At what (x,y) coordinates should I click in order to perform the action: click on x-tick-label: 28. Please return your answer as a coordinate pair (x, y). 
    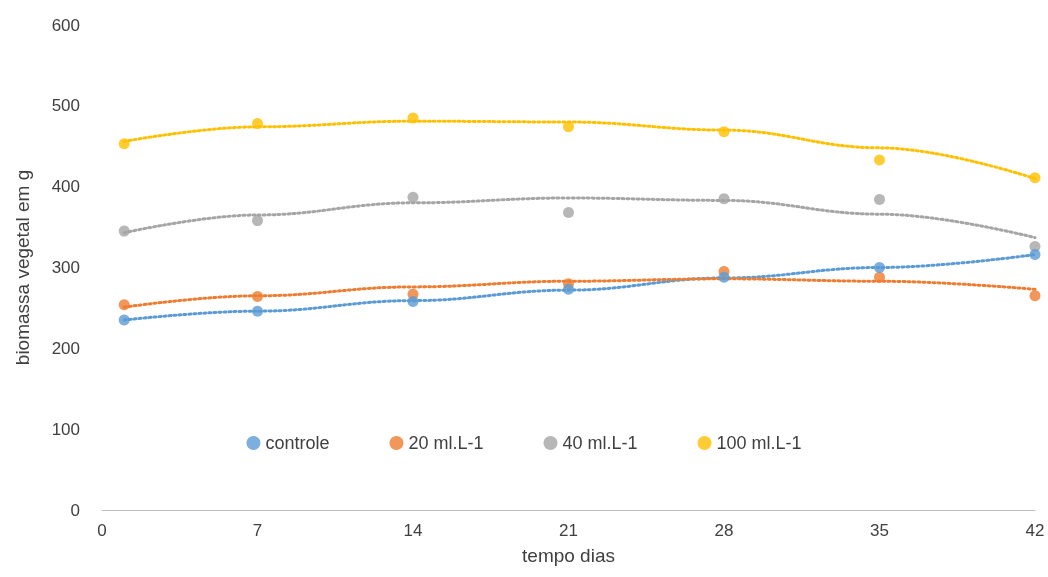
    Looking at the image, I should click on (724, 530).